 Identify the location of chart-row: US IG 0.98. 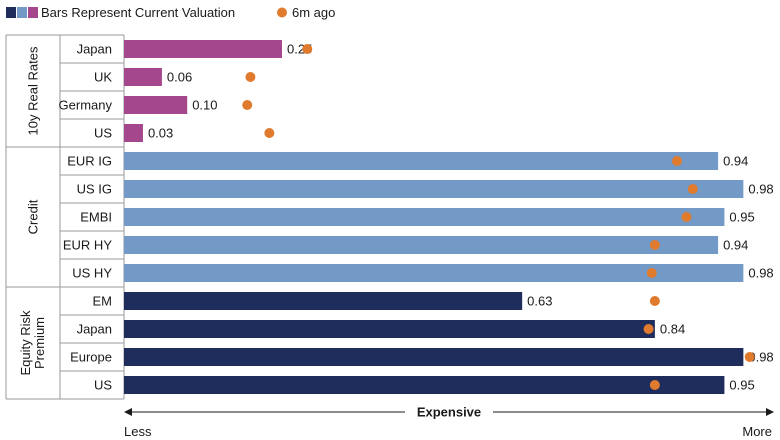
(425, 189).